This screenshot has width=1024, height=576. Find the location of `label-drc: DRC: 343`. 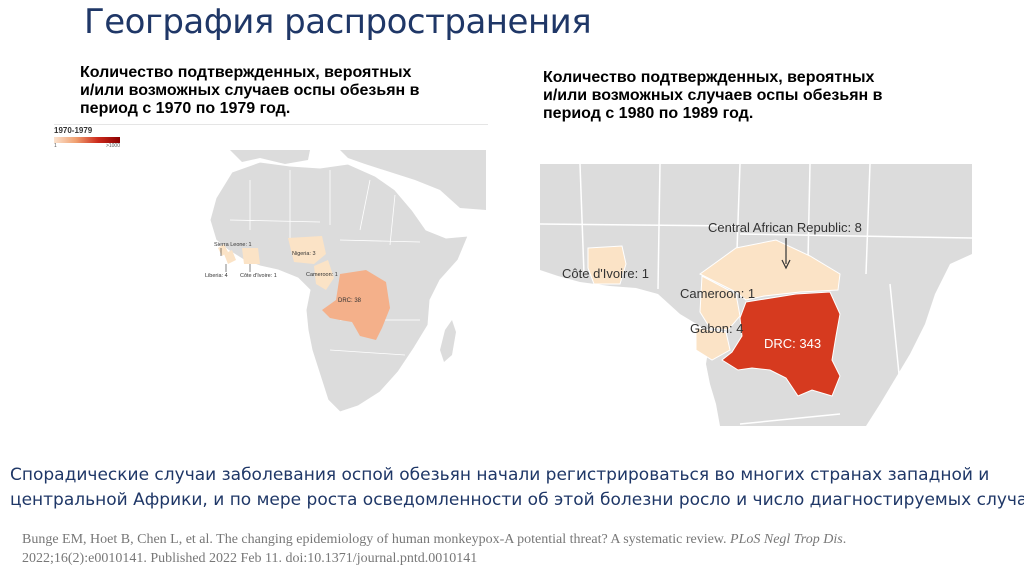

label-drc: DRC: 343 is located at coordinates (792, 343).